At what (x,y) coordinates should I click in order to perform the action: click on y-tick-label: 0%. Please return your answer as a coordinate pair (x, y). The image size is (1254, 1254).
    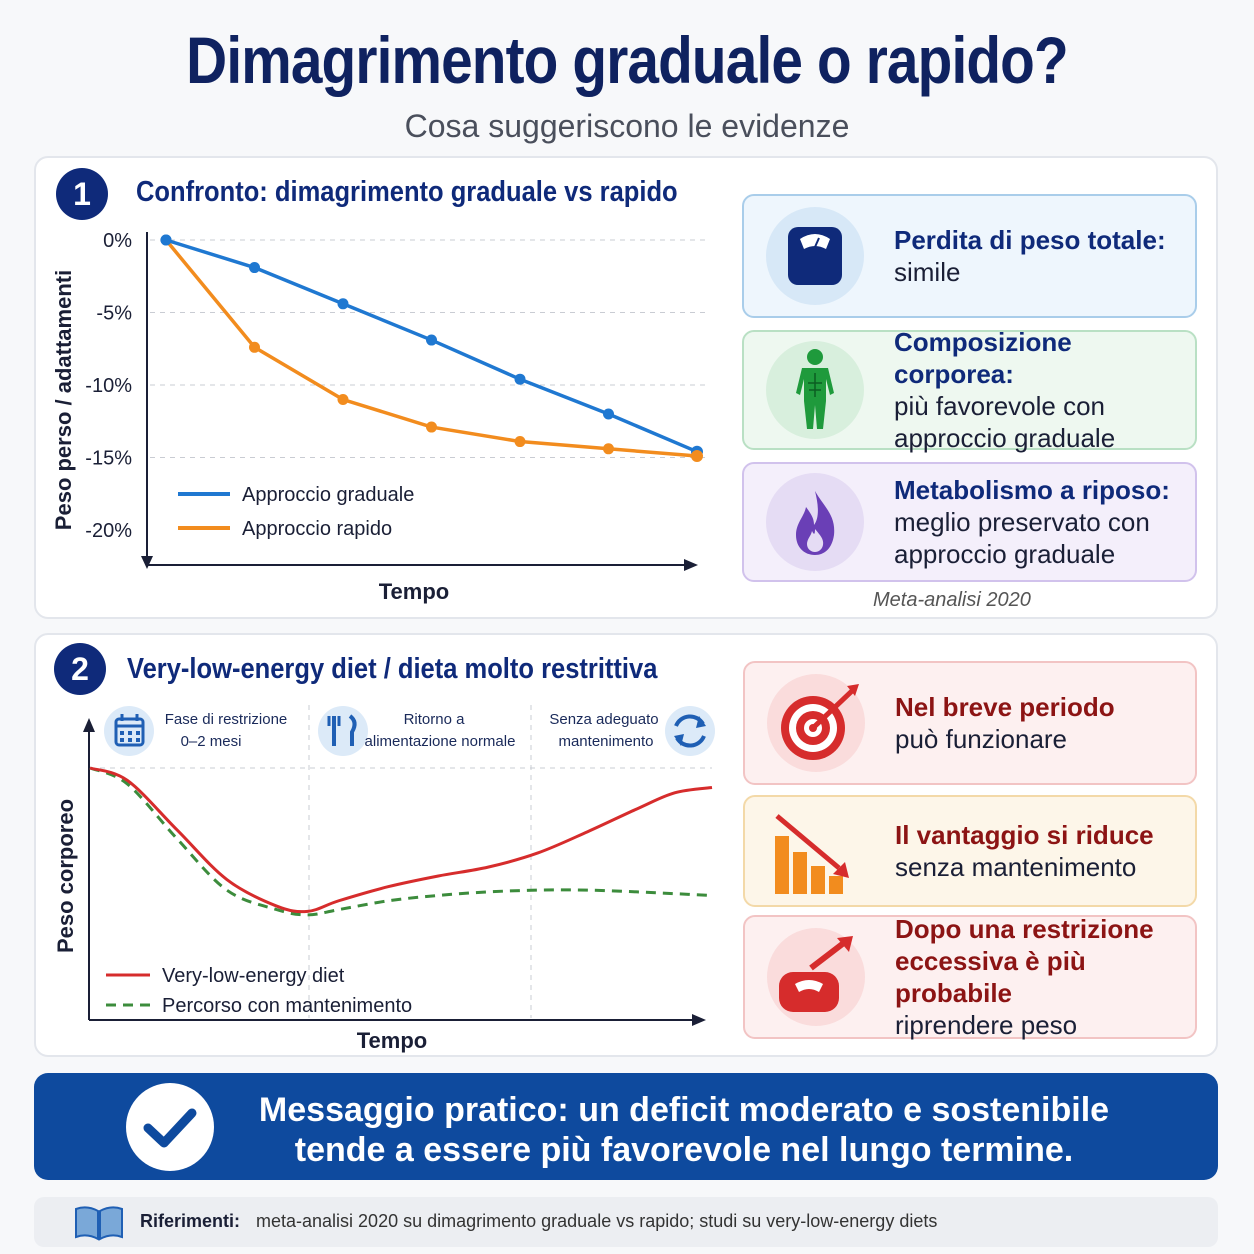
    Looking at the image, I should click on (117, 241).